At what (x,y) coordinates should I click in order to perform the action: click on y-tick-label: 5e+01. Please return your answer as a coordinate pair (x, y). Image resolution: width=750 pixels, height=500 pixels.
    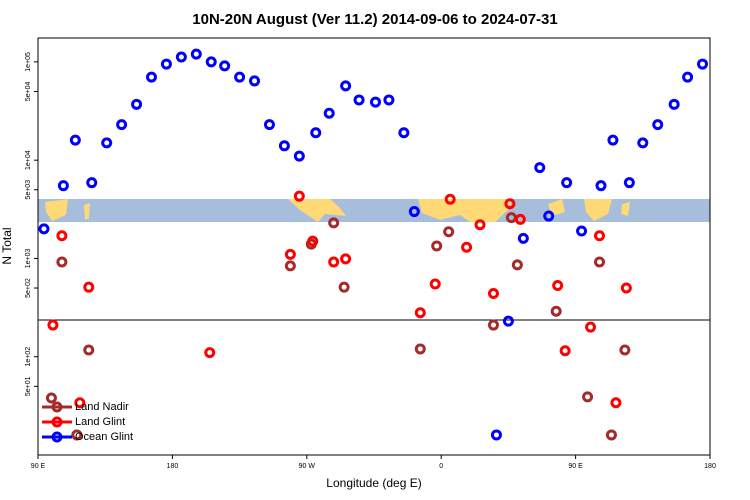
    Looking at the image, I should click on (28, 386).